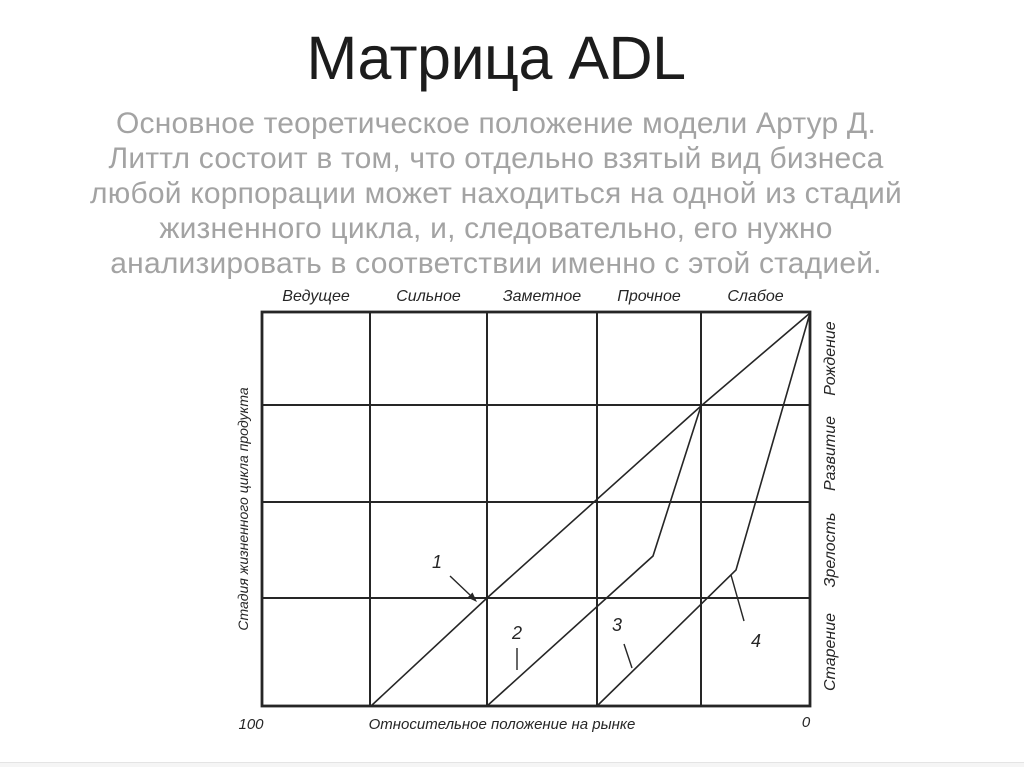  Describe the element at coordinates (830, 453) in the screenshot. I see `row-label-2: Развитие` at that location.